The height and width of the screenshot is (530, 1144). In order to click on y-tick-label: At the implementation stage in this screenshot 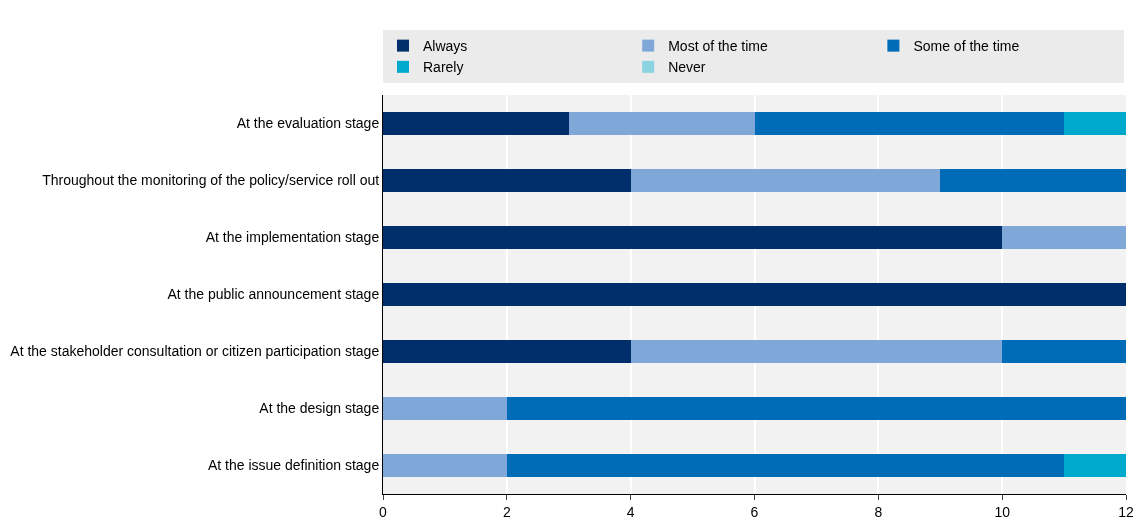, I will do `click(292, 237)`.